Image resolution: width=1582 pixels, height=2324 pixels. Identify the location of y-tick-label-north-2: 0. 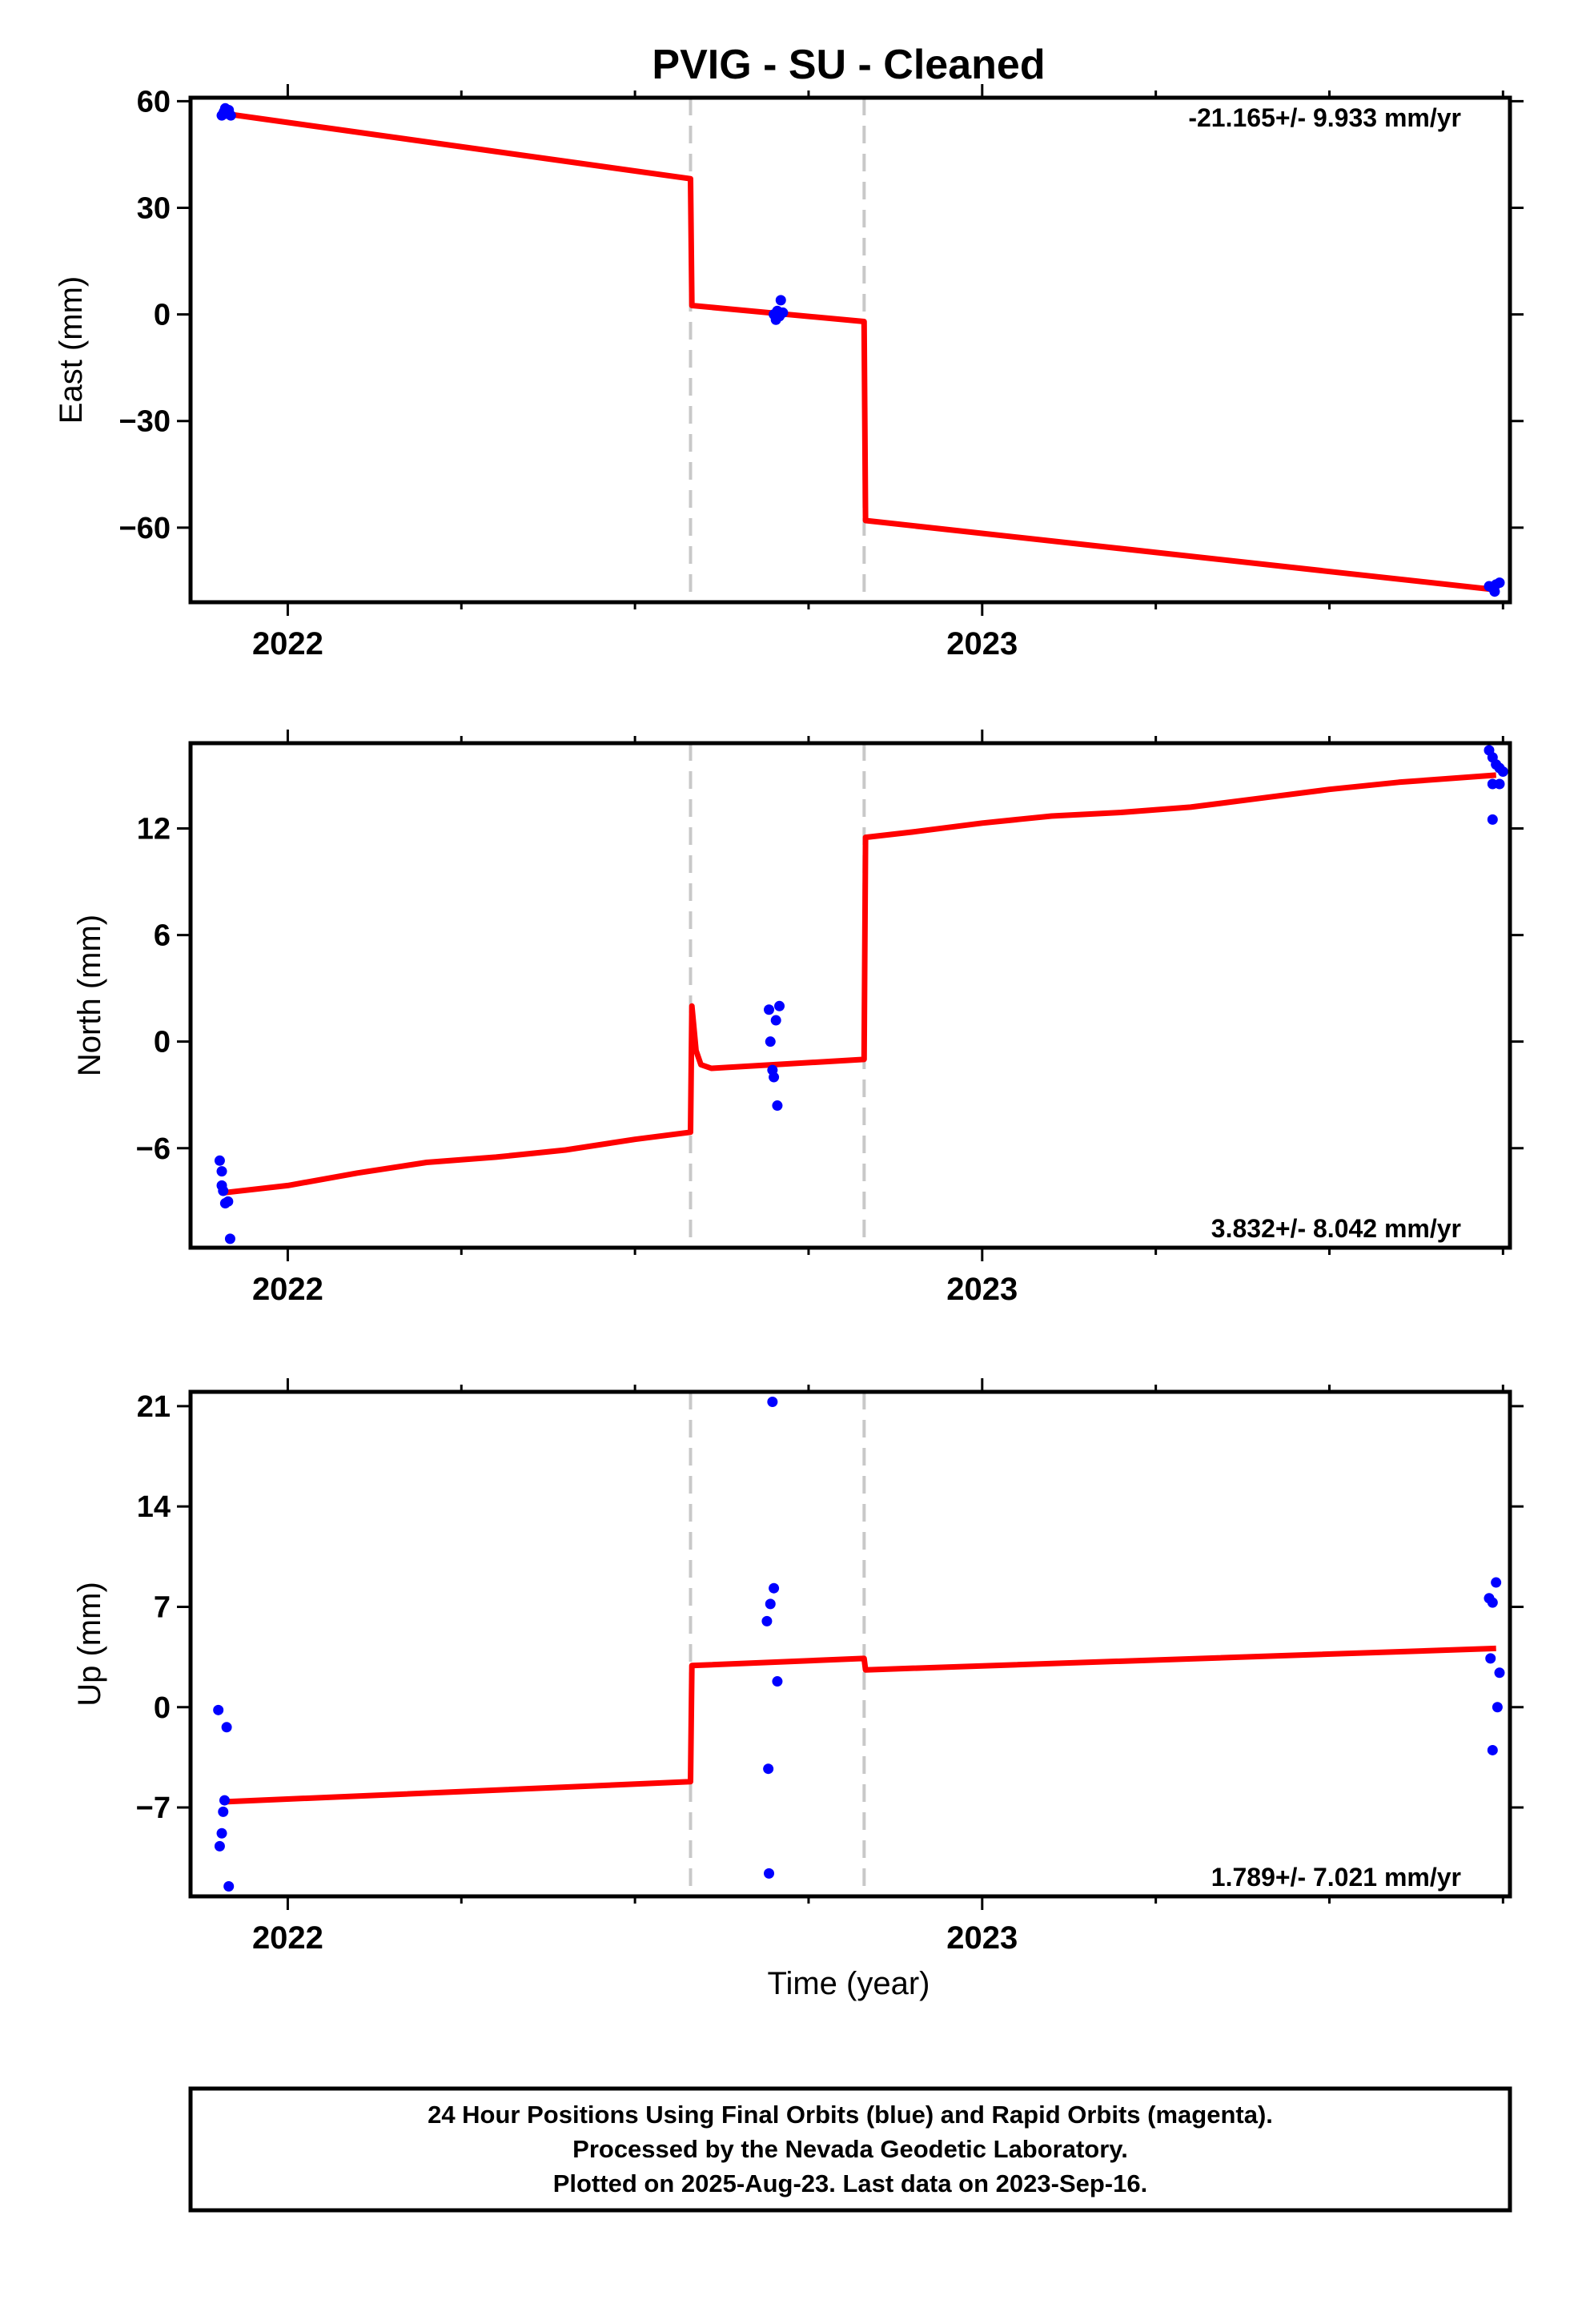
(162, 1042).